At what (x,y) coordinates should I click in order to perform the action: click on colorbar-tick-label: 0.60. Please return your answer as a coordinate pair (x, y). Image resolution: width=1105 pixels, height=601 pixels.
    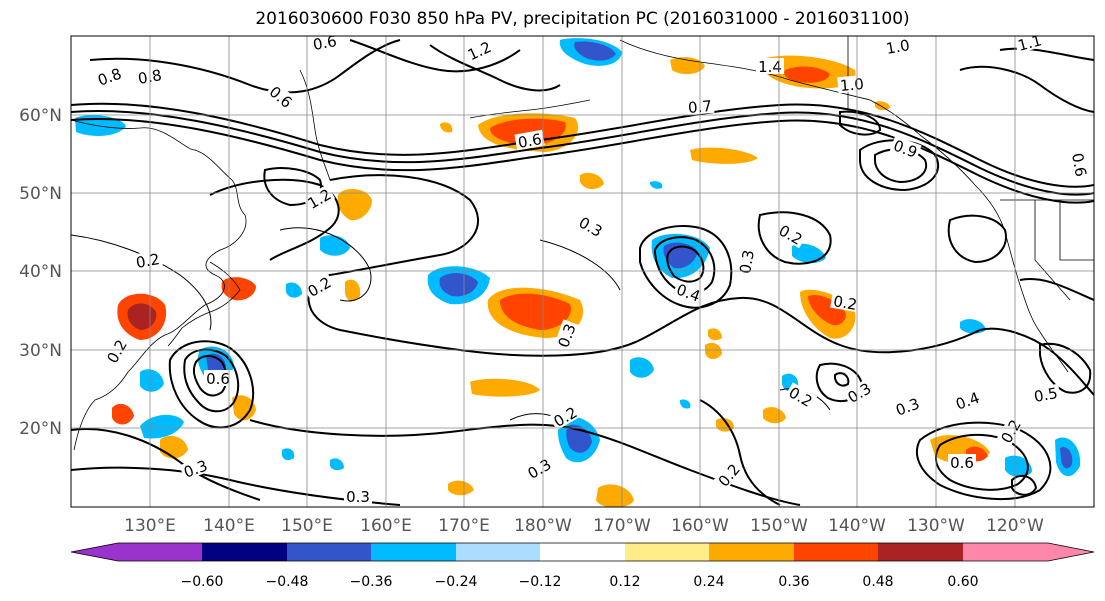
    Looking at the image, I should click on (962, 582).